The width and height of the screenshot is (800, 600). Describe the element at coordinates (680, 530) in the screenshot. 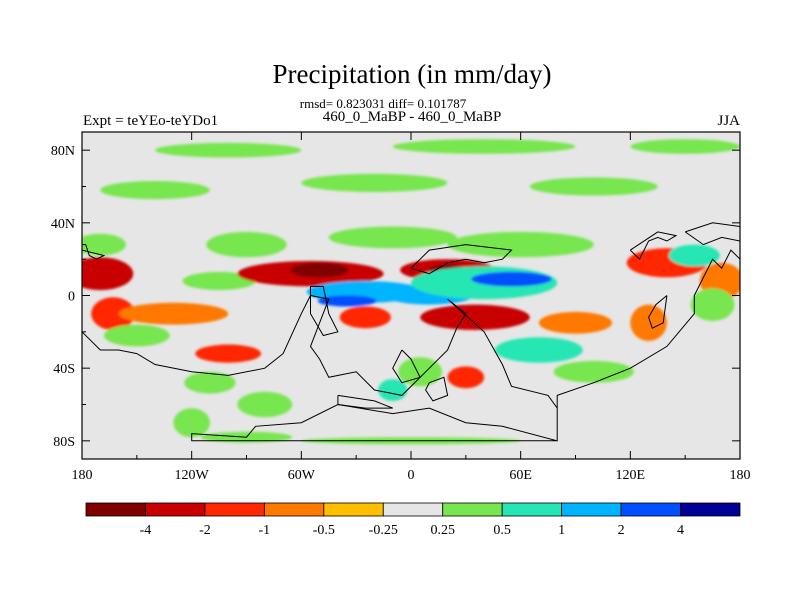

I see `colorbar-label: 4` at that location.